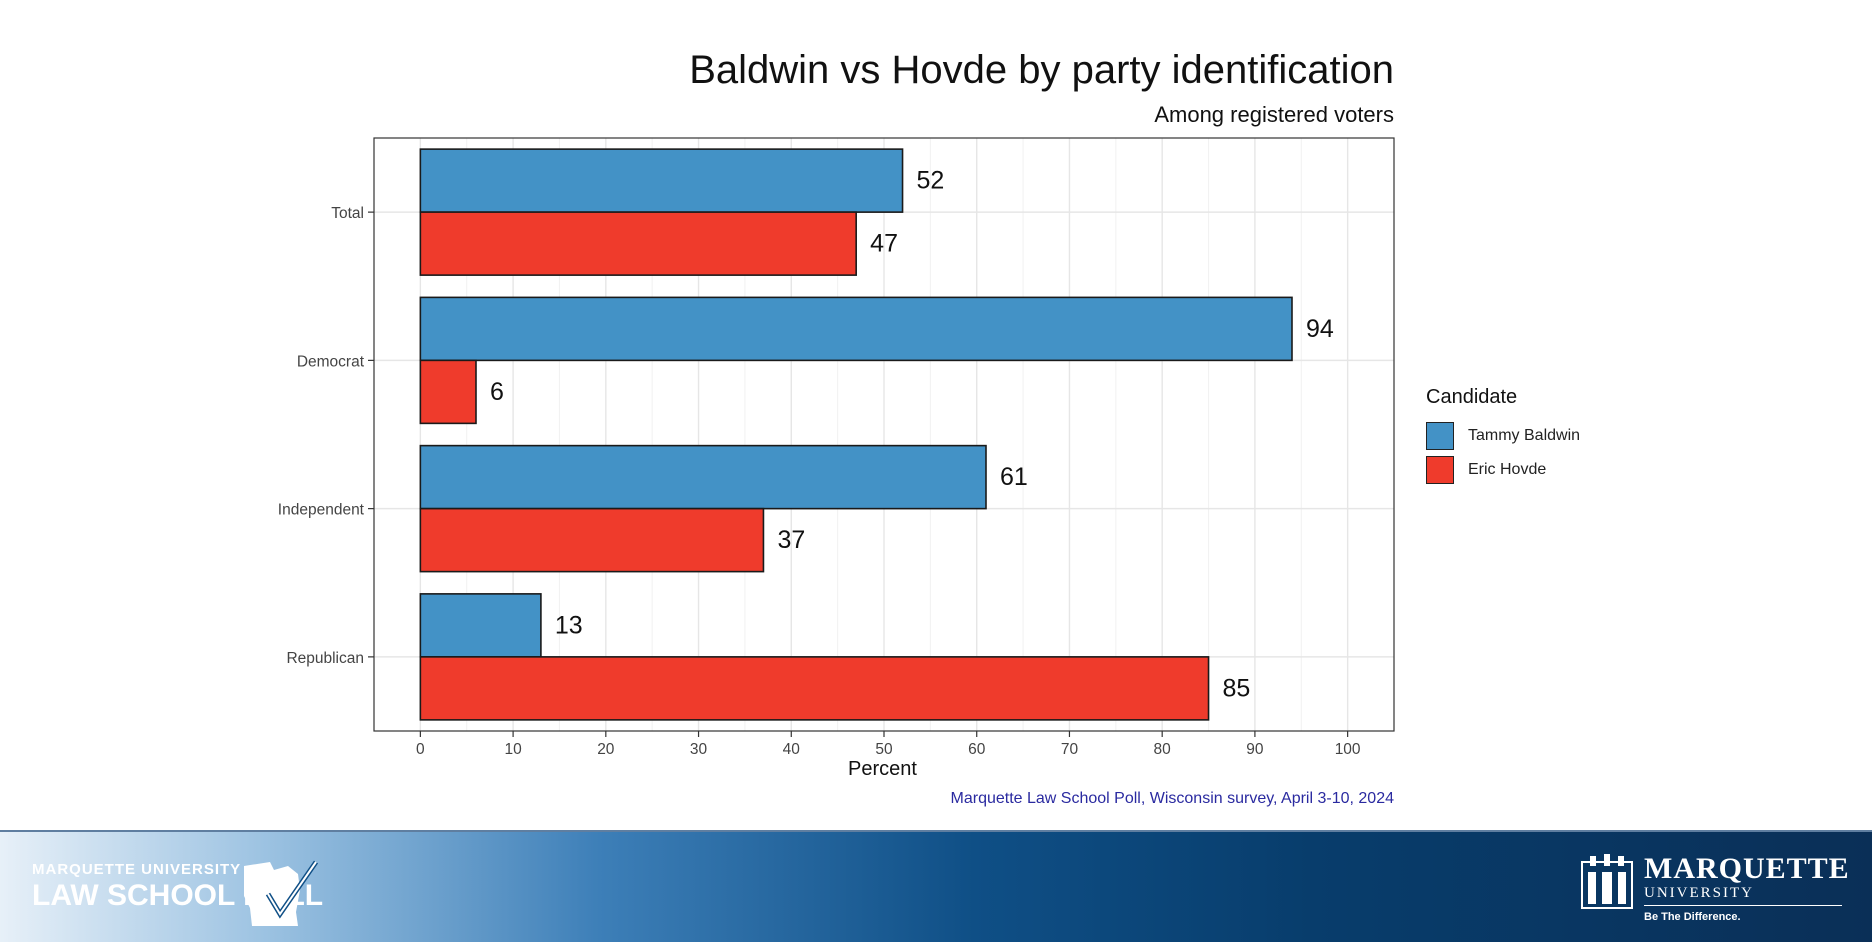  Describe the element at coordinates (1237, 688) in the screenshot. I see `data-label-eric-hovde-republican: 85` at that location.